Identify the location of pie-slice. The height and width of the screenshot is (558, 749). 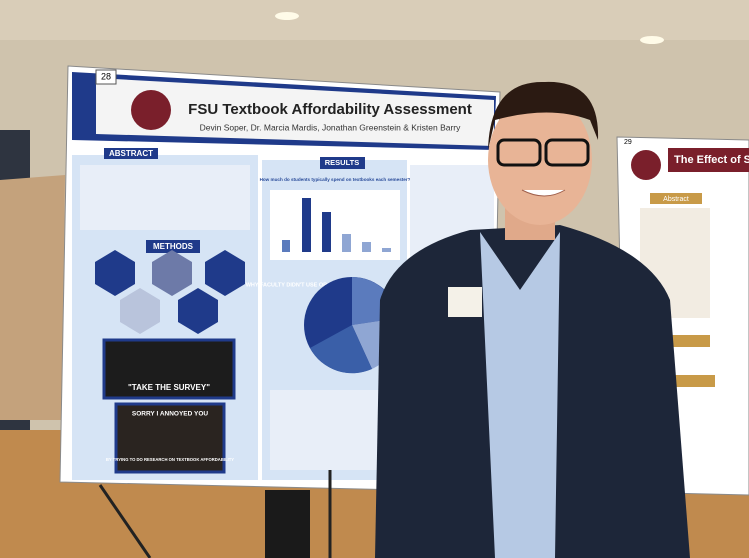
(341, 349).